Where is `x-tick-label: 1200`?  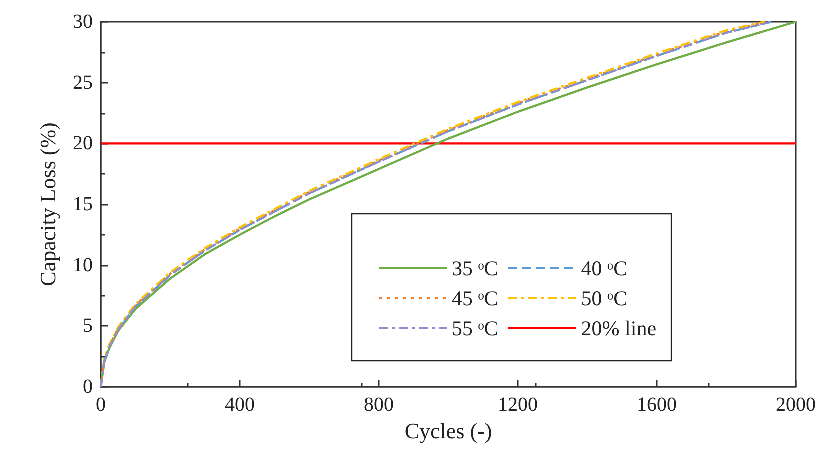 x-tick-label: 1200 is located at coordinates (518, 405).